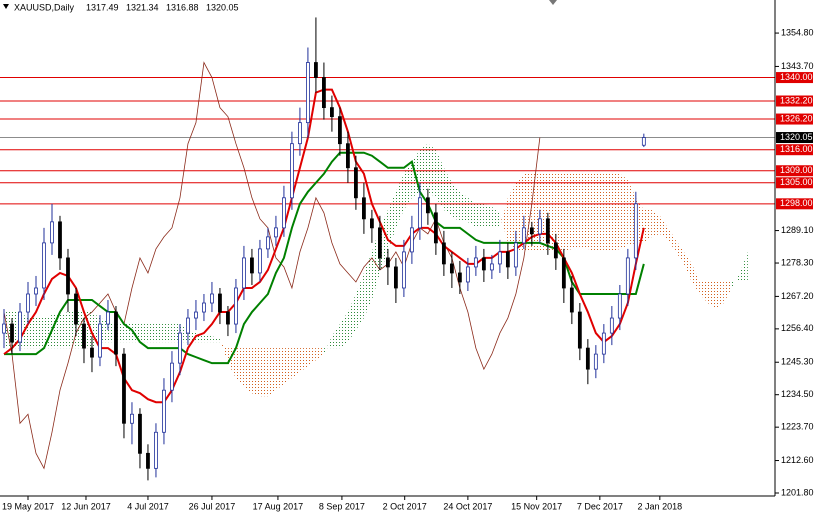 This screenshot has height=514, width=814. What do you see at coordinates (148, 506) in the screenshot?
I see `x-tick-label: 4 Jul 2017` at bounding box center [148, 506].